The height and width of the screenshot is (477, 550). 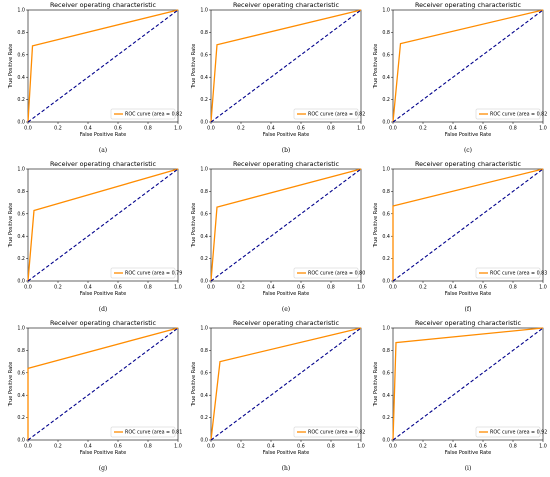 I want to click on legend: ROC curve (area = 0.8215), so click(x=329, y=432).